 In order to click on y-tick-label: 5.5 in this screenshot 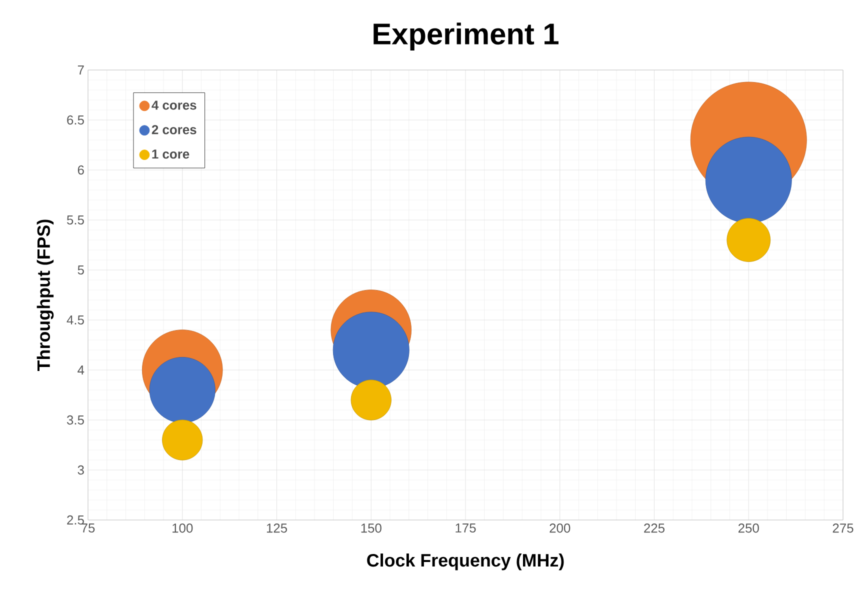, I will do `click(75, 220)`.